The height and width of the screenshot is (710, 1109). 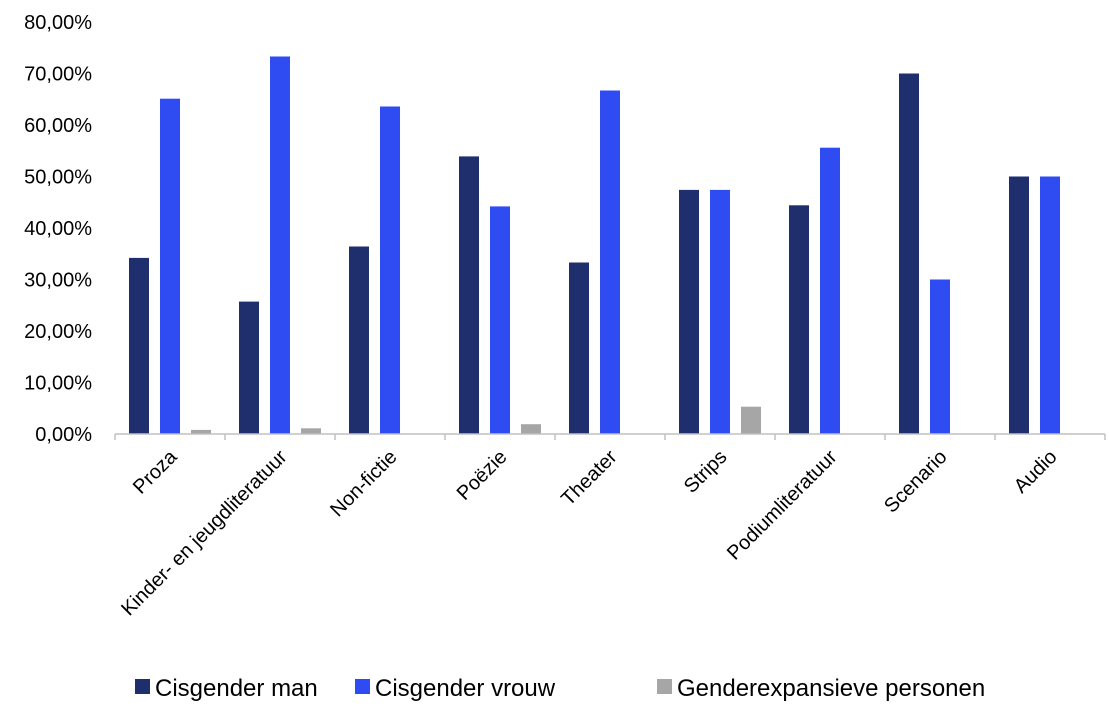 I want to click on x-category-label: Podiumliteratuur, so click(x=782, y=505).